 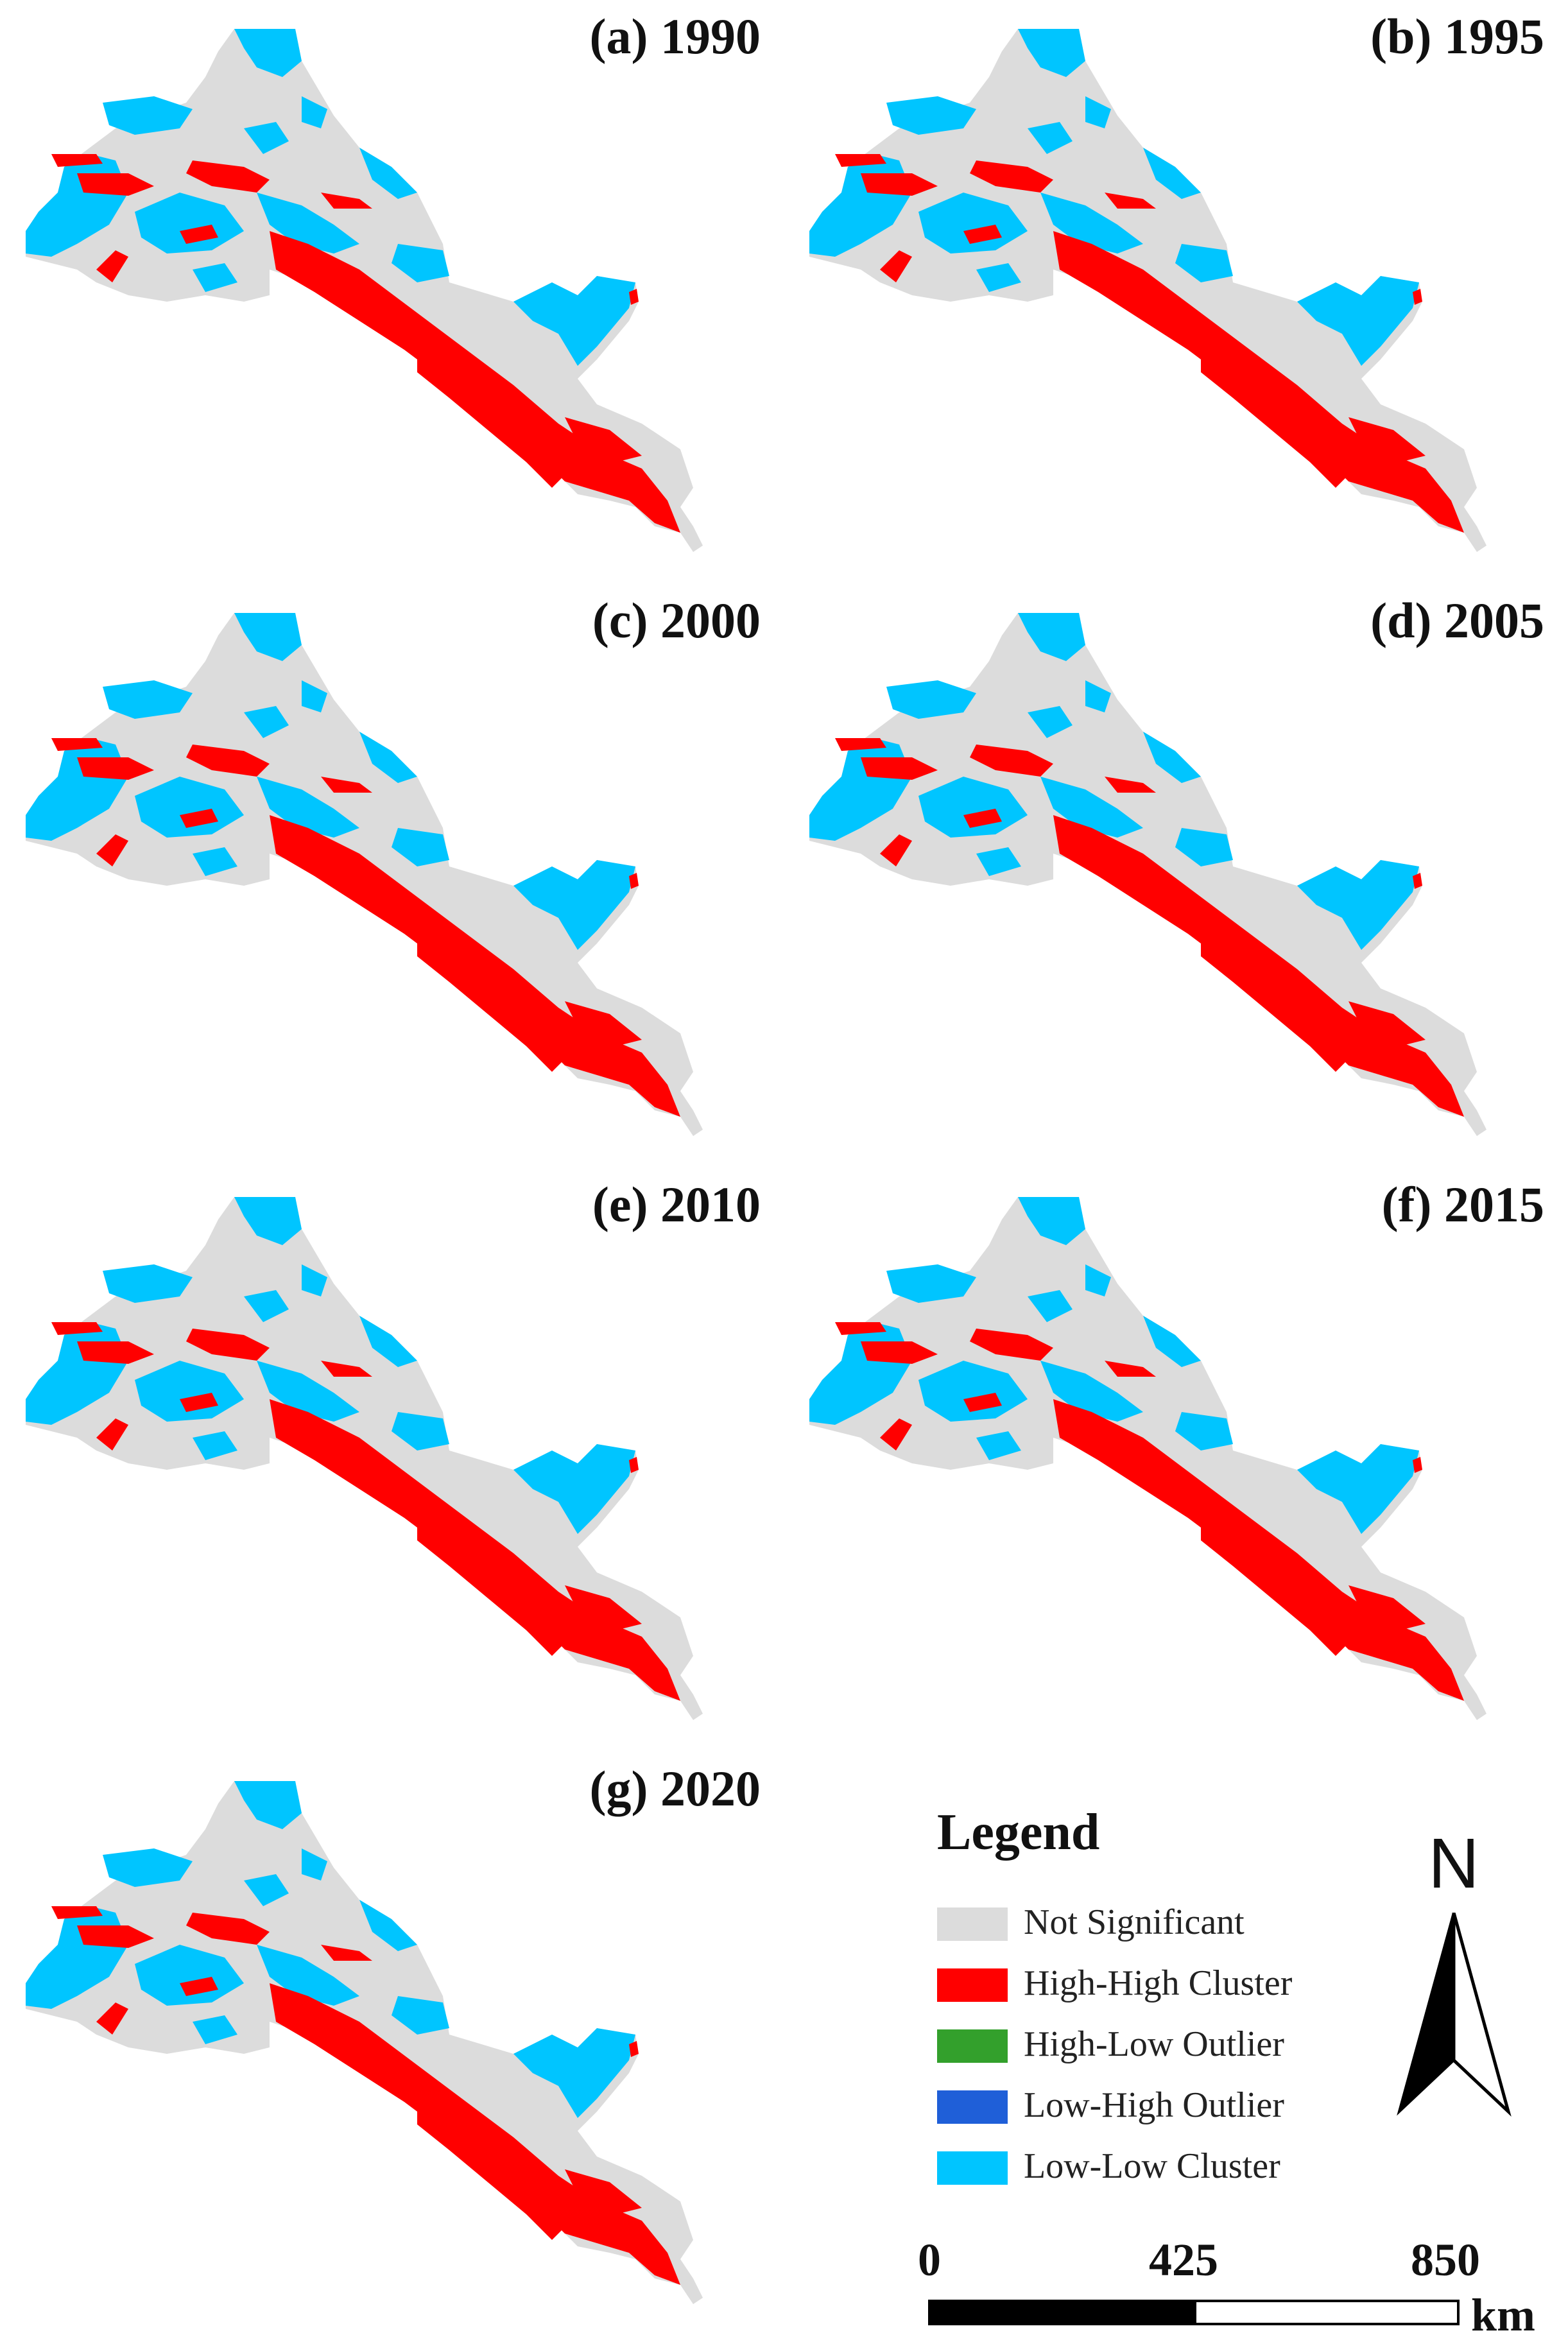 I want to click on legend-title: Legend, so click(x=1019, y=1832).